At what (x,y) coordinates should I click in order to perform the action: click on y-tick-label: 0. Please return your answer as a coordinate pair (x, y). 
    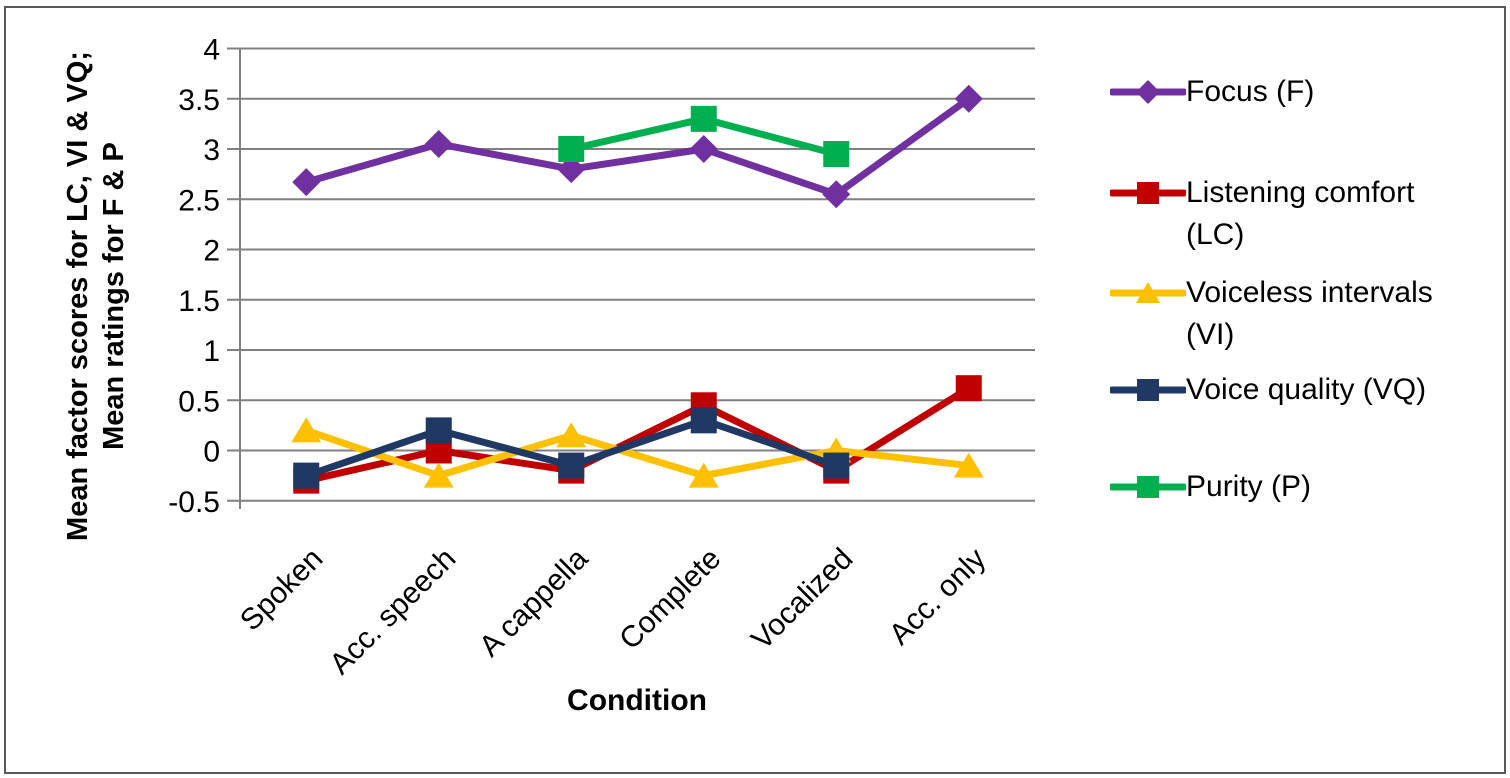
    Looking at the image, I should click on (211, 452).